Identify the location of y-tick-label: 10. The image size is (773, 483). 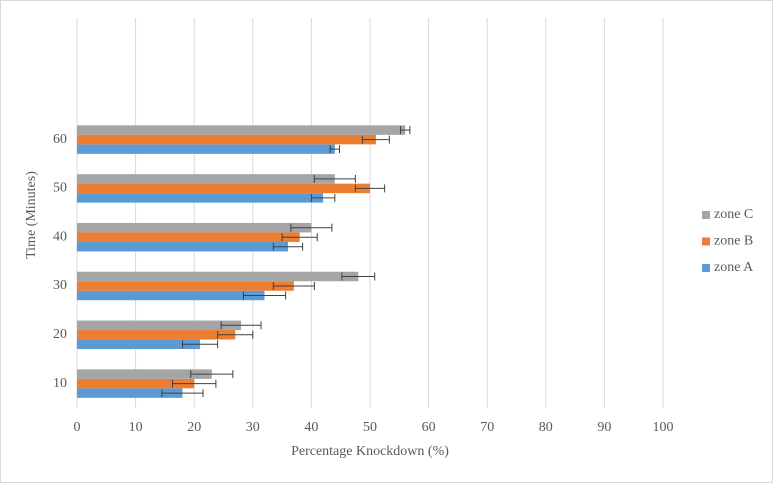
(60, 383).